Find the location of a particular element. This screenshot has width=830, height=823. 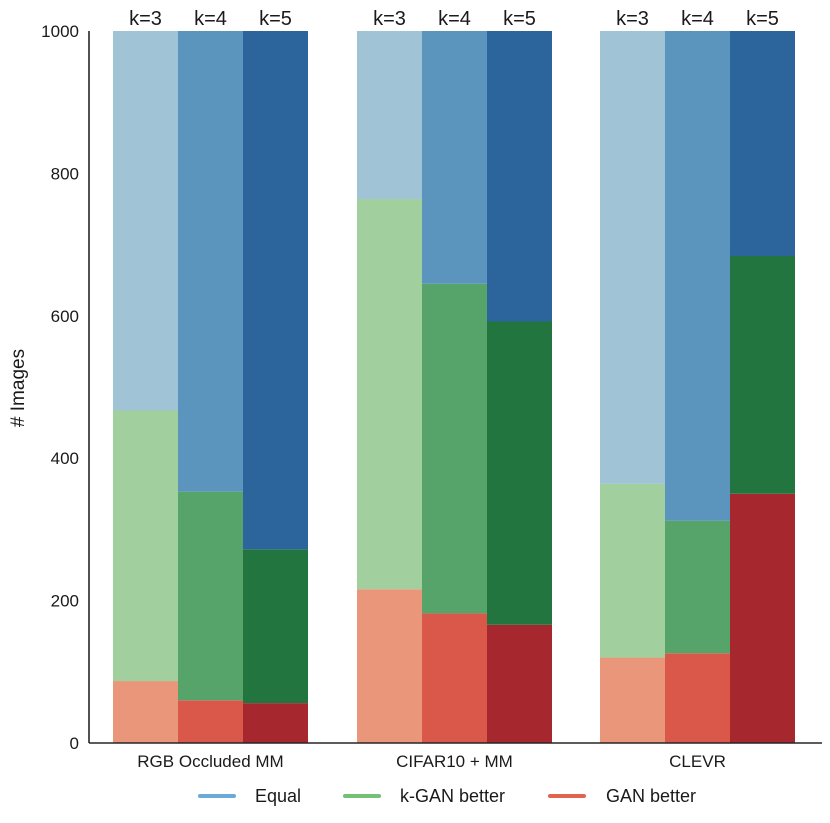

bar-segment-gan-better-2-k3 is located at coordinates (389, 666).